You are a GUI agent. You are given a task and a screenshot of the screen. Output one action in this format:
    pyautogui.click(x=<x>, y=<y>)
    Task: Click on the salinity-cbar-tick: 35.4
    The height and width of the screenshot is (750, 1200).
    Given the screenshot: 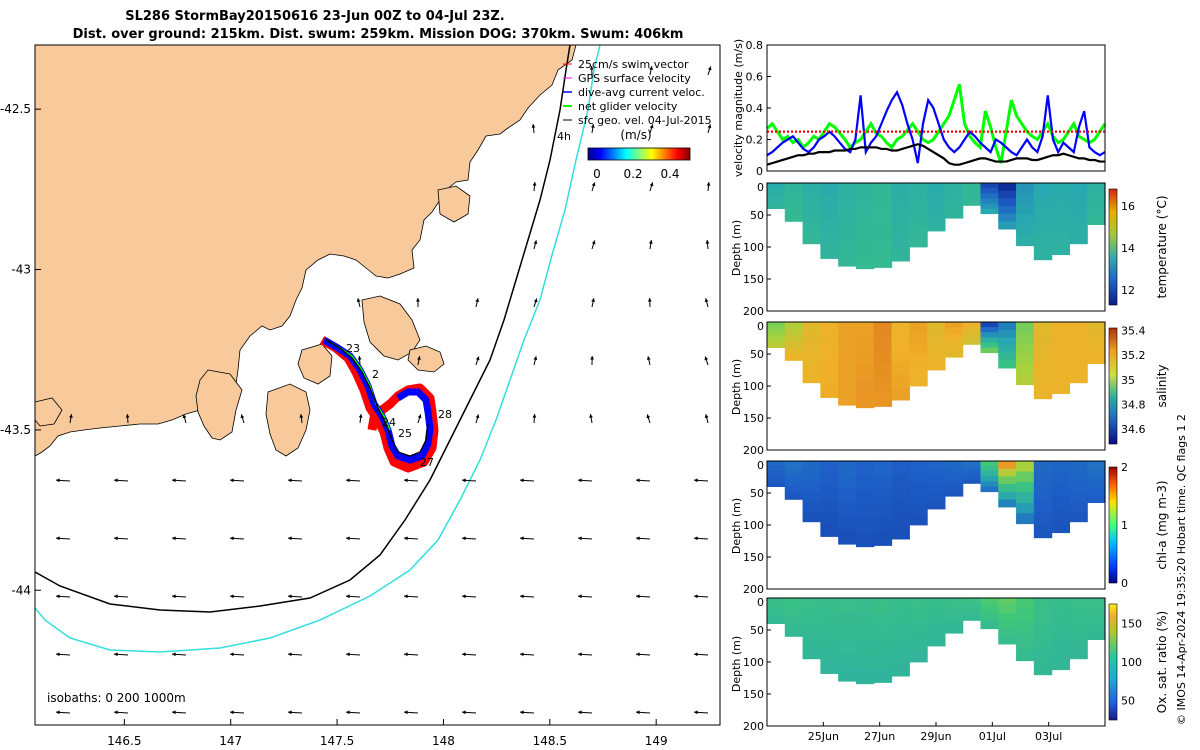 What is the action you would take?
    pyautogui.click(x=1133, y=330)
    